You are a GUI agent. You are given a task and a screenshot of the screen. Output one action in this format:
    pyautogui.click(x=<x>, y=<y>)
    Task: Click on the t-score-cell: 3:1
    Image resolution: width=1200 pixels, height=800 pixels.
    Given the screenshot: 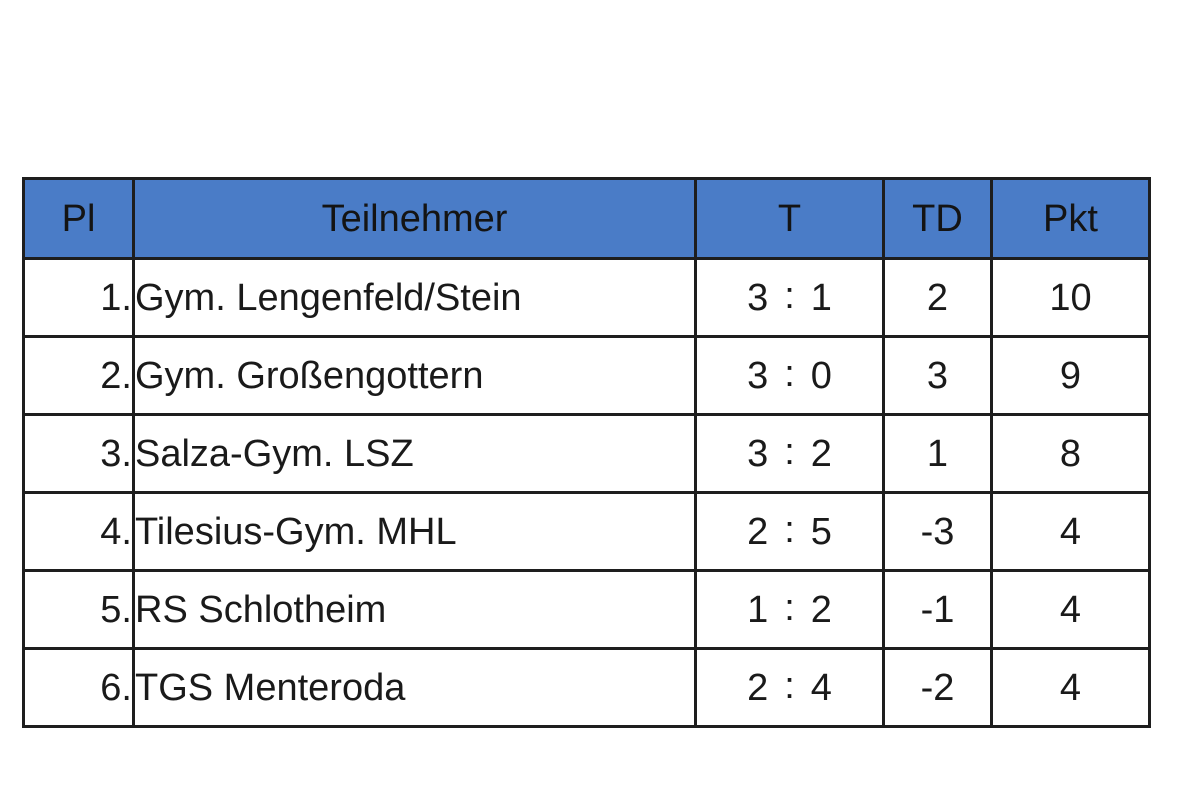 What is the action you would take?
    pyautogui.click(x=789, y=297)
    